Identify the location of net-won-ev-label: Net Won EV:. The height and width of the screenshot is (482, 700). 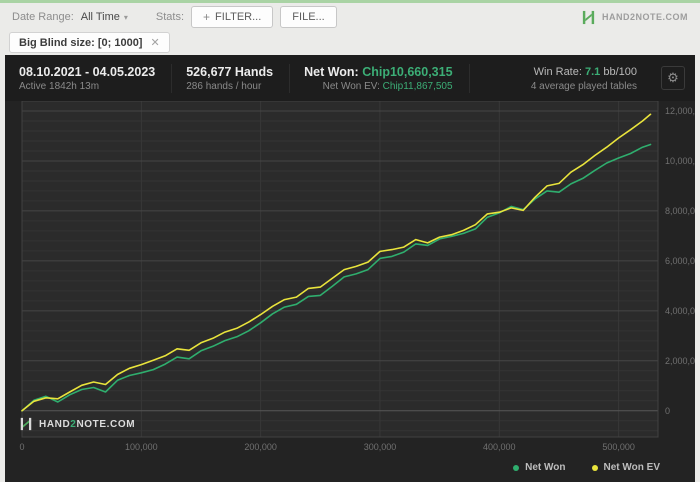
(351, 86).